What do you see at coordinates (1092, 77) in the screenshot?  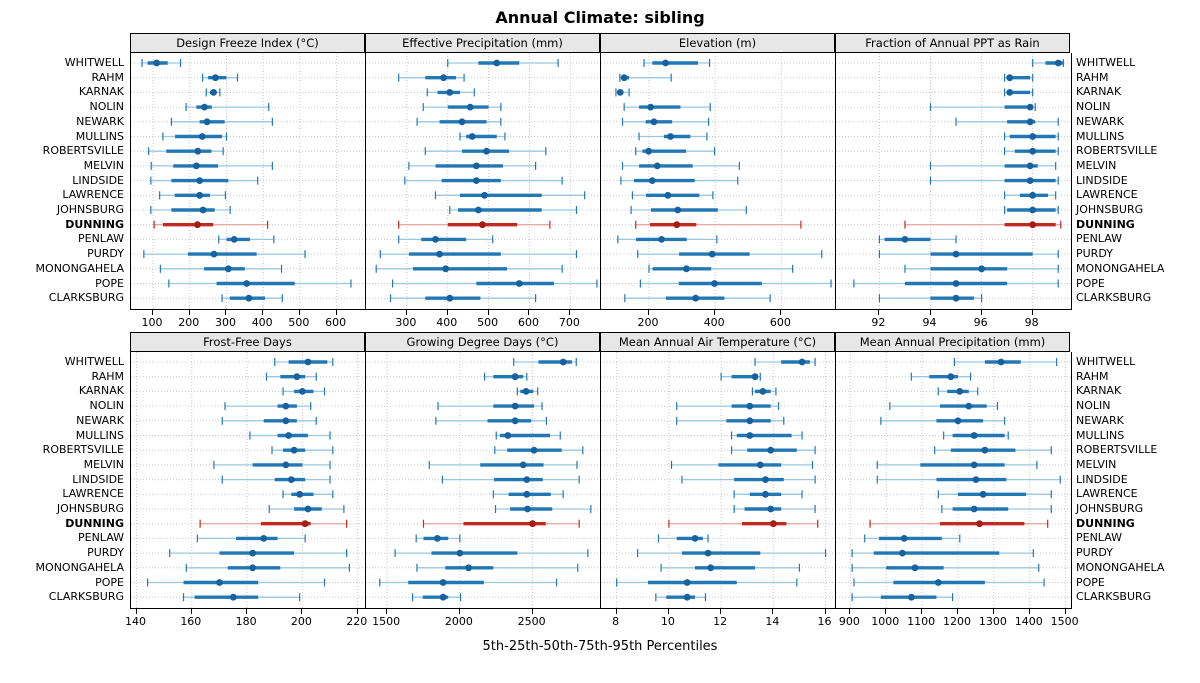 I see `site-label: RAHM` at bounding box center [1092, 77].